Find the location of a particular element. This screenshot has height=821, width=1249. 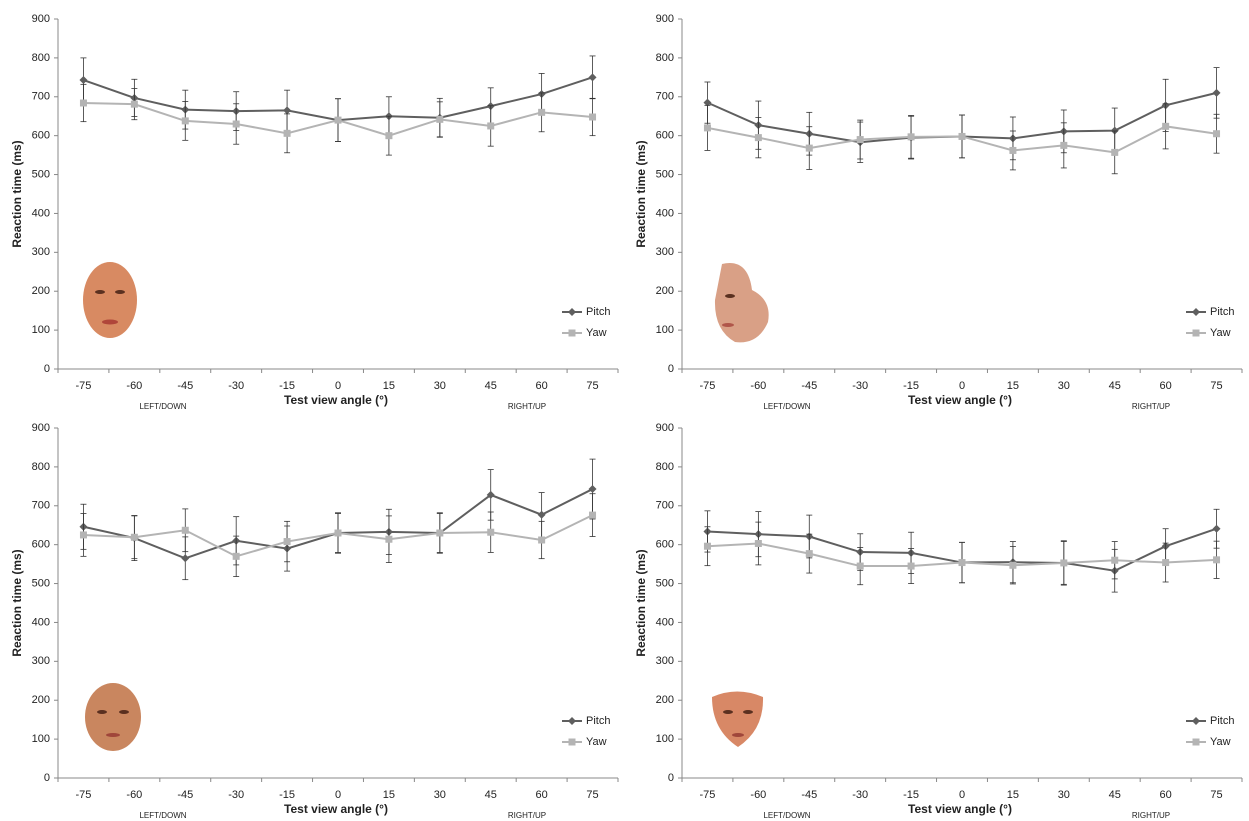

y-tick-label: 900 is located at coordinates (665, 428).